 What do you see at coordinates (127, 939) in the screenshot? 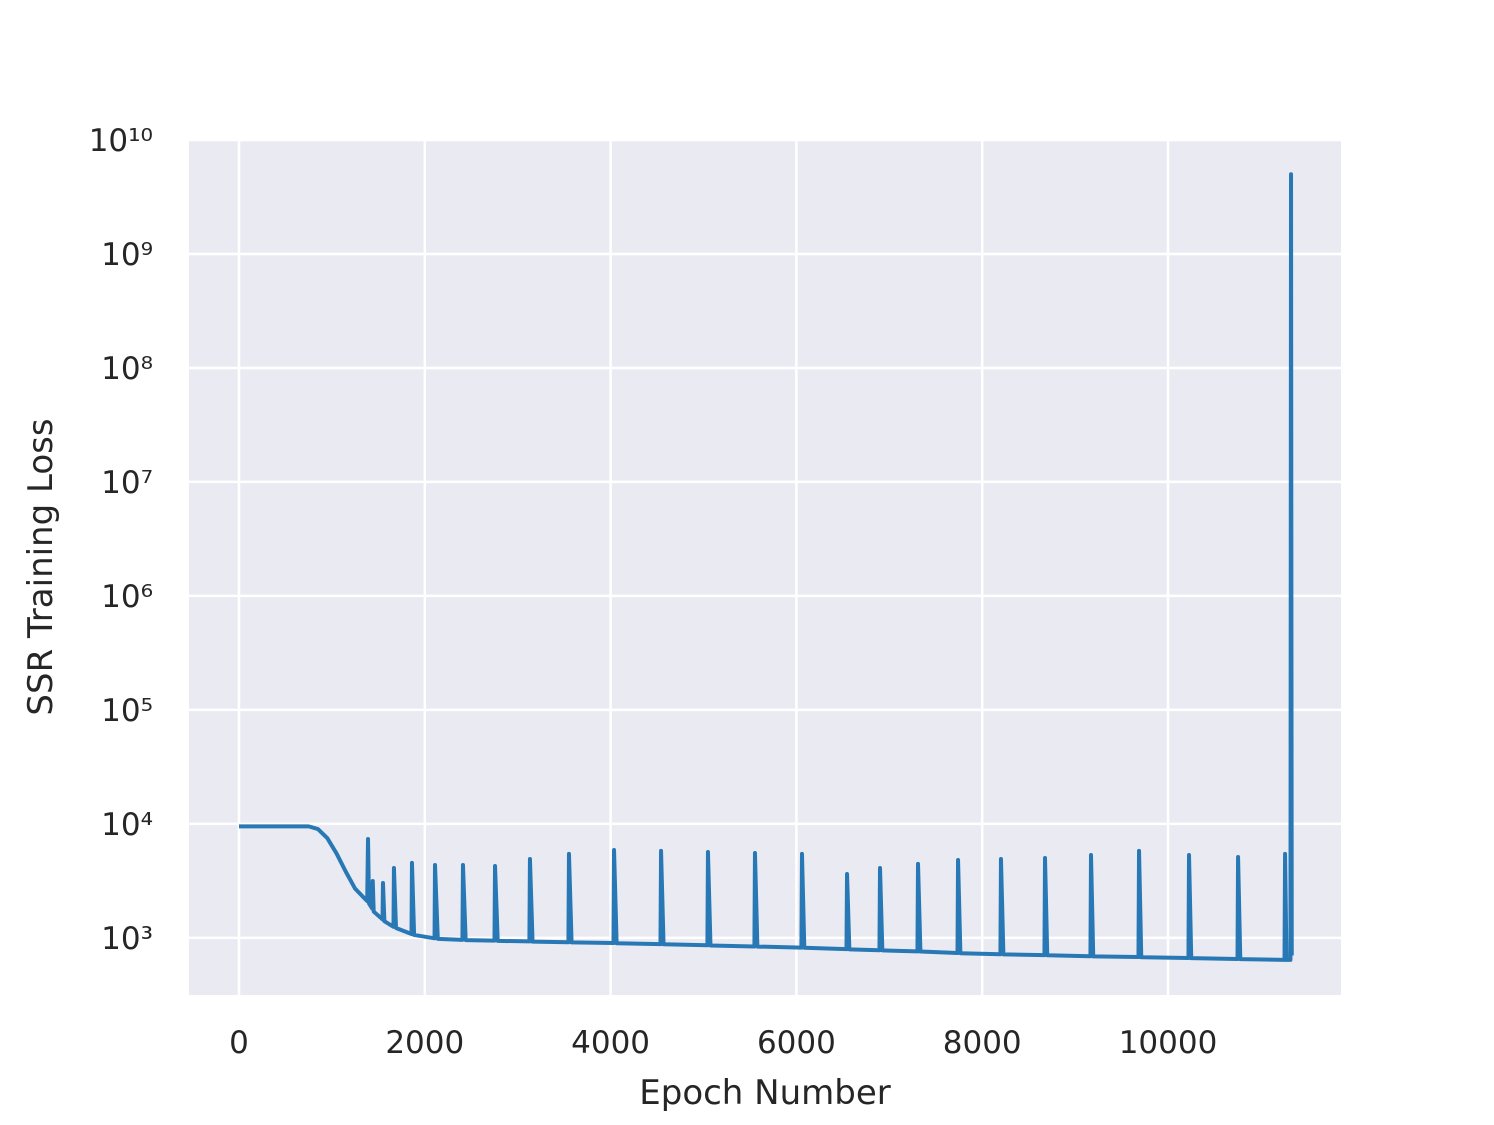
I see `y-tick-label: 10³` at bounding box center [127, 939].